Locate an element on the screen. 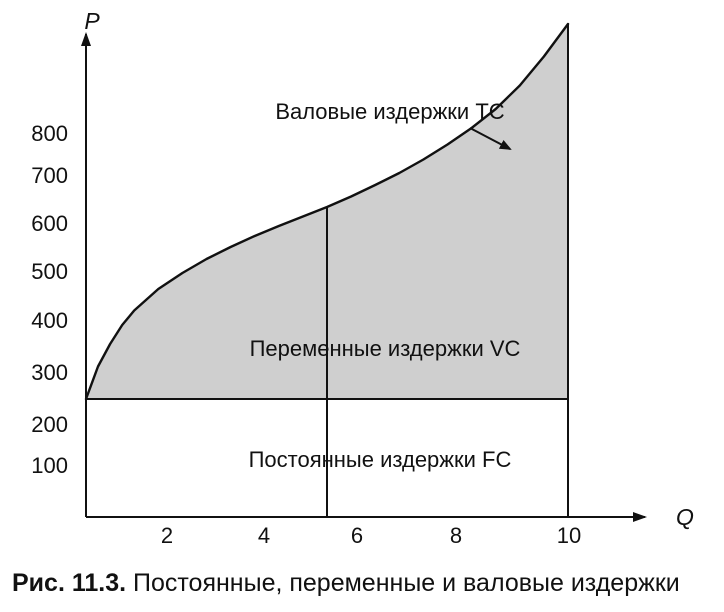 This screenshot has height=612, width=724. x-tick-label-10: 10 is located at coordinates (569, 535).